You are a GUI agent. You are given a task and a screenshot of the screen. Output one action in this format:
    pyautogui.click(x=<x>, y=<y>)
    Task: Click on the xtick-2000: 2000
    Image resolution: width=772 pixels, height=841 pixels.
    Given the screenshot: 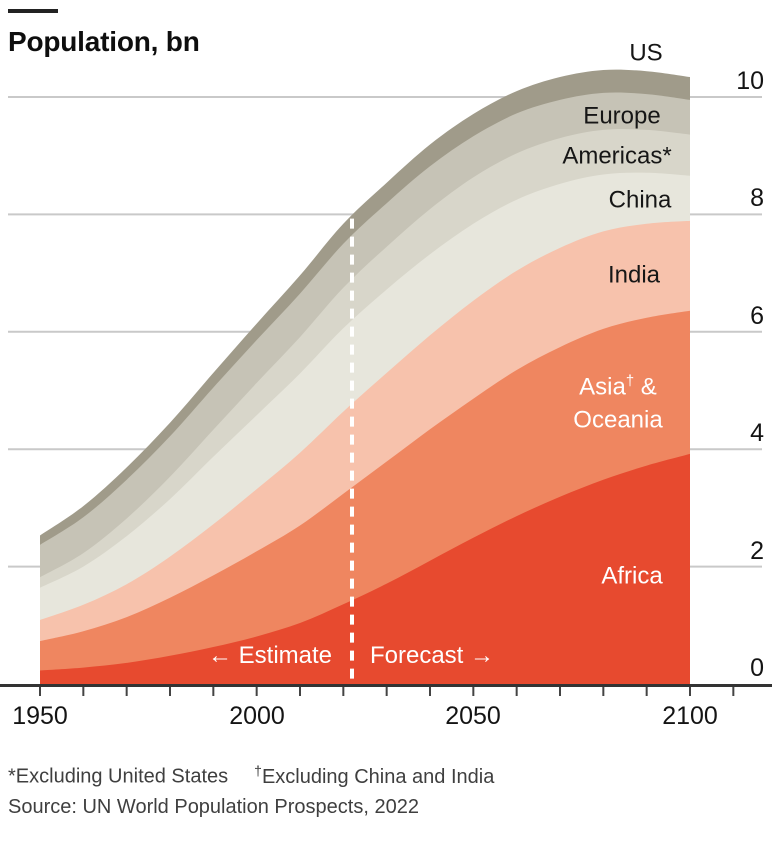 What is the action you would take?
    pyautogui.click(x=257, y=716)
    